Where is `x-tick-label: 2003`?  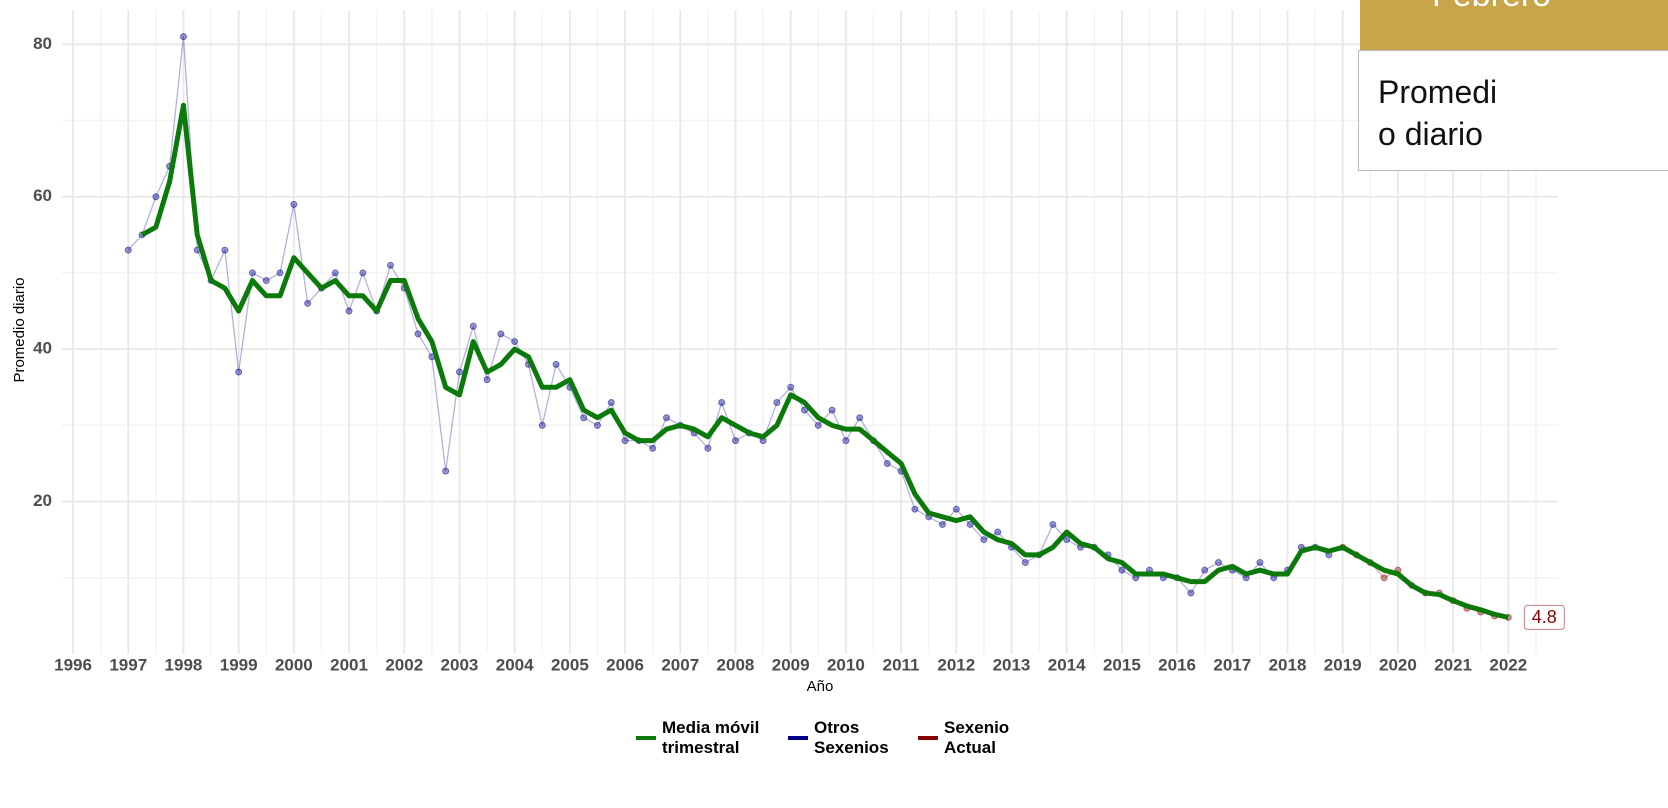
x-tick-label: 2003 is located at coordinates (460, 664).